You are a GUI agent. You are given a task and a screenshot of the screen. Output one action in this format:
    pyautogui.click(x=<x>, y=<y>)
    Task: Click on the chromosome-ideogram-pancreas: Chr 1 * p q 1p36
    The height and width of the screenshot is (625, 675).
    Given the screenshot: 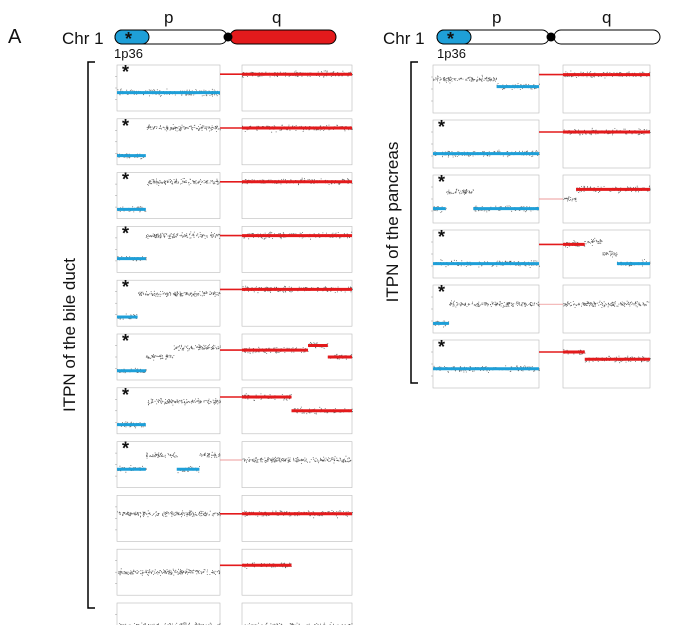 What is the action you would take?
    pyautogui.click(x=522, y=34)
    